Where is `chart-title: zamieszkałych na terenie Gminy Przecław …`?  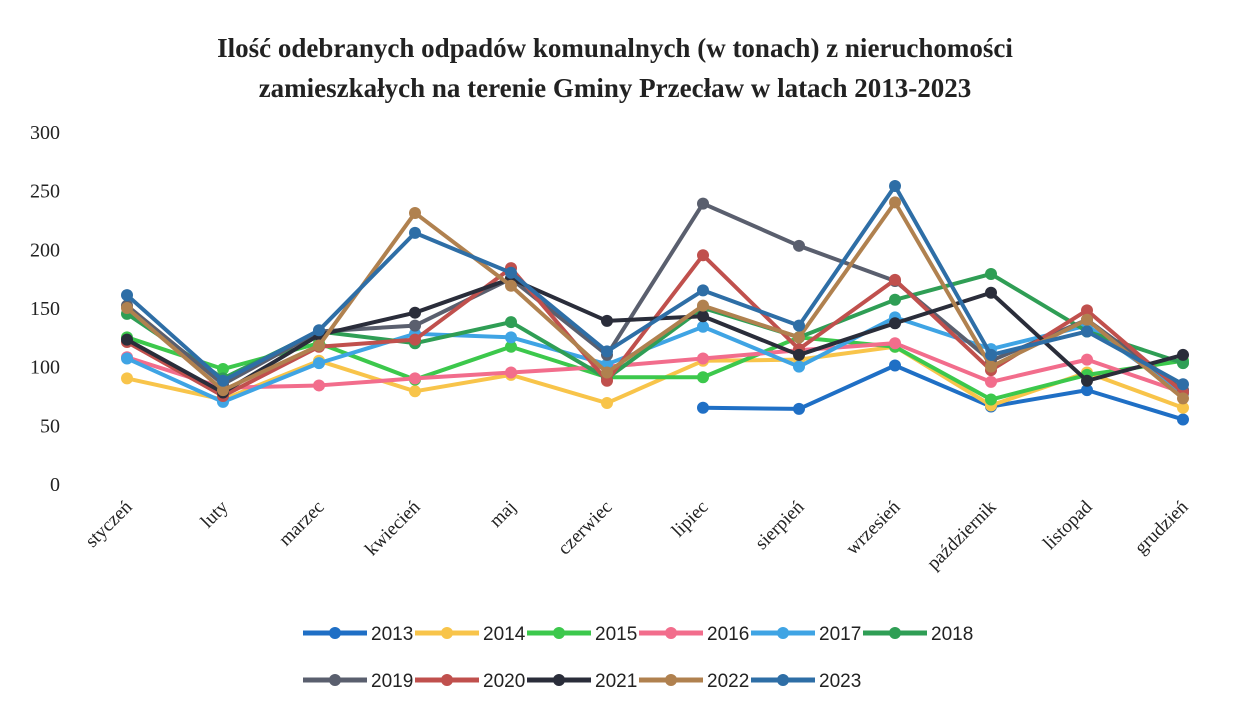 chart-title: zamieszkałych na terenie Gminy Przecław … is located at coordinates (615, 88).